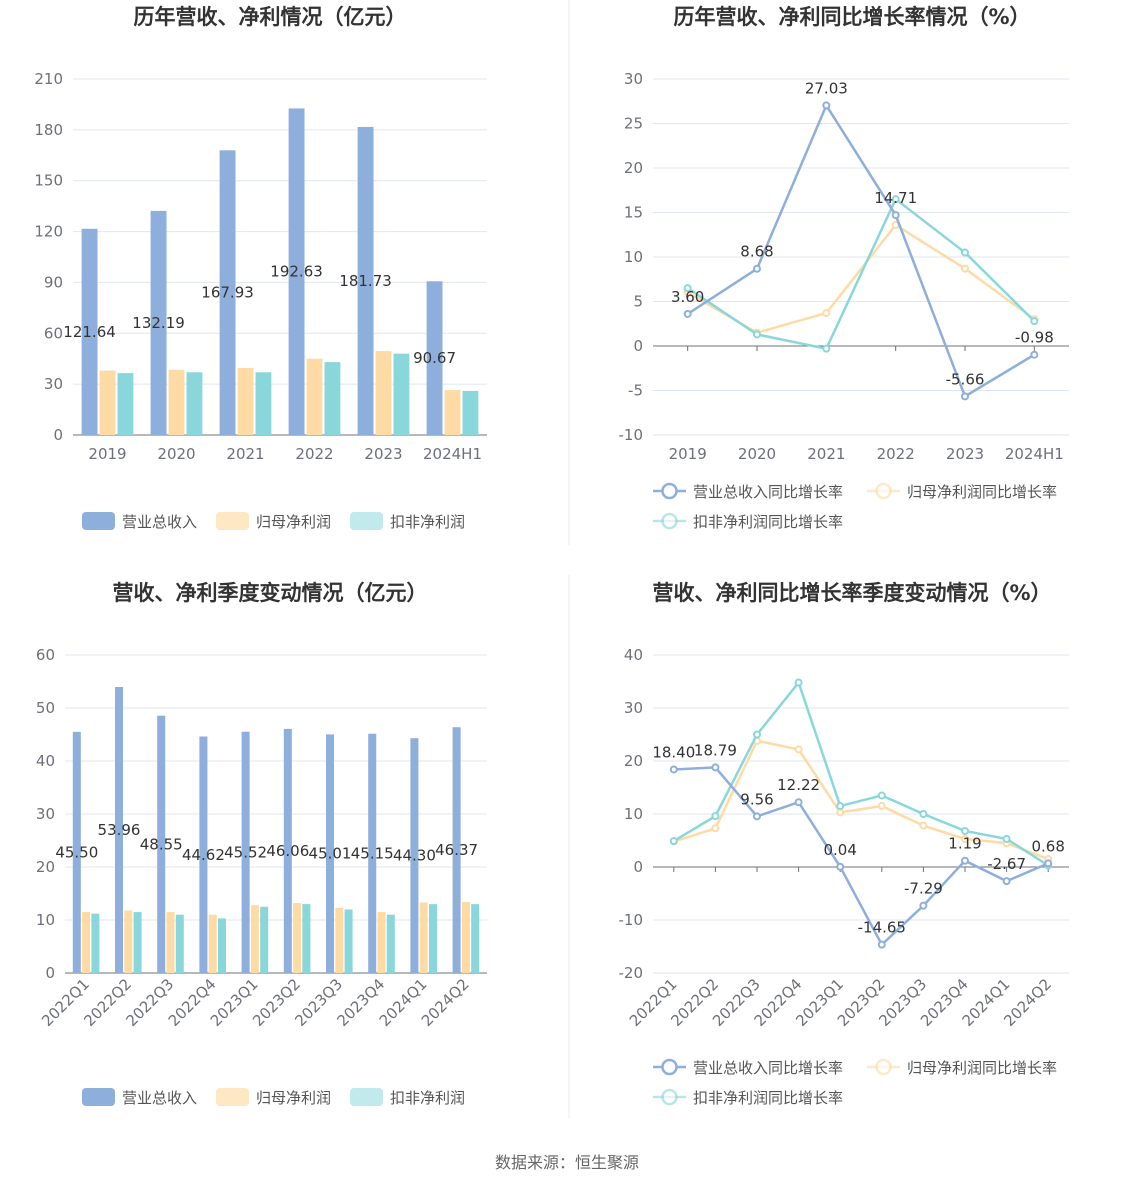 The height and width of the screenshot is (1188, 1134). Describe the element at coordinates (768, 522) in the screenshot. I see `legend-label: 扣非净利润同比增长率` at that location.